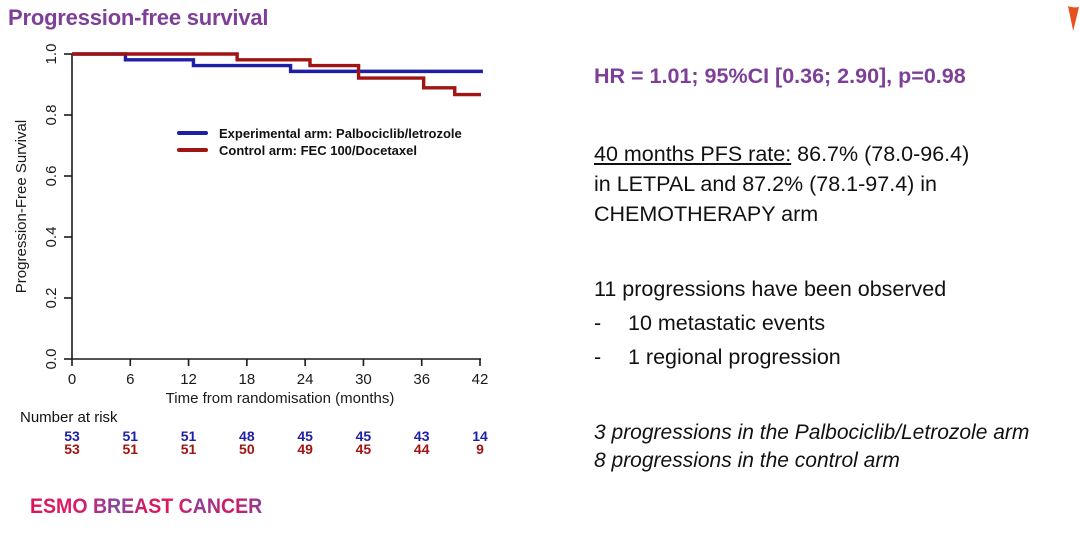 This screenshot has height=533, width=1080. What do you see at coordinates (421, 379) in the screenshot?
I see `x-tick-label: 36` at bounding box center [421, 379].